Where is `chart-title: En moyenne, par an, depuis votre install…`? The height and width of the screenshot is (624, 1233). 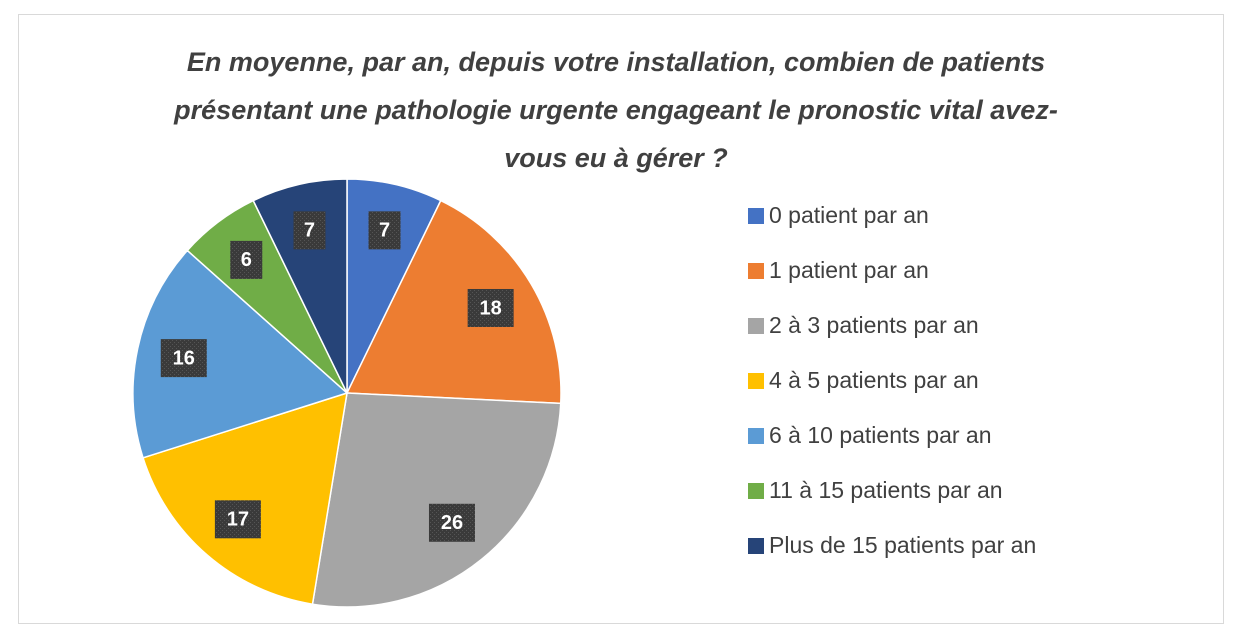 chart-title: En moyenne, par an, depuis votre install… is located at coordinates (616, 110).